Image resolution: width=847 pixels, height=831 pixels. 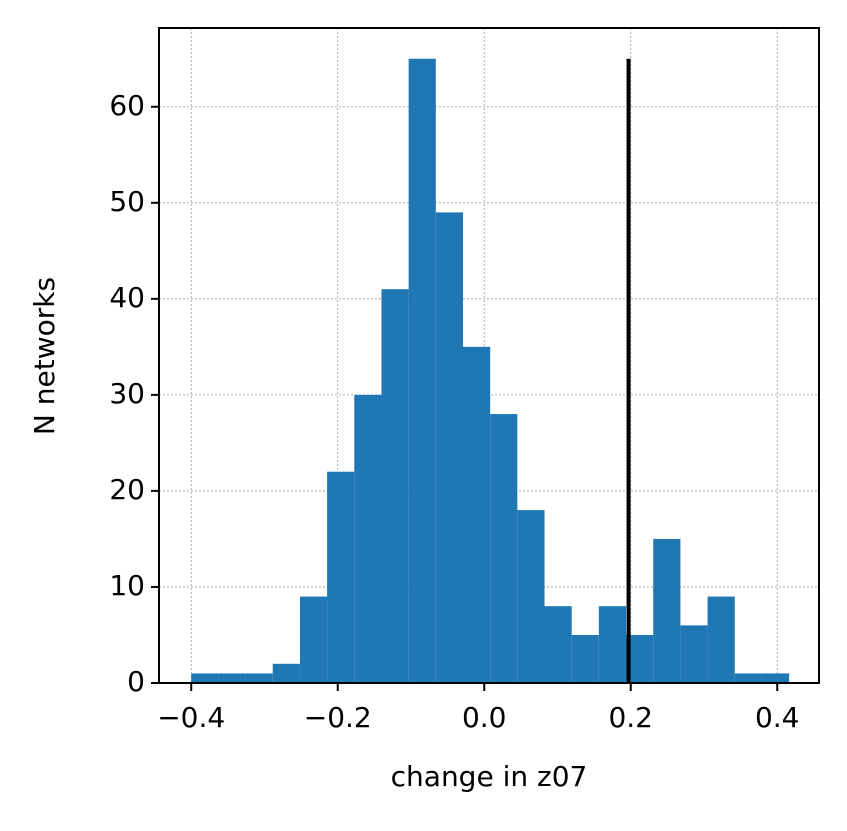 I want to click on y-axis-label: N networks, so click(x=44, y=356).